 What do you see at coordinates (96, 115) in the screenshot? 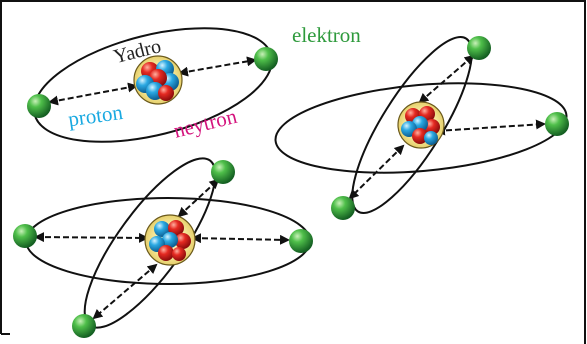
I see `proton-label: proton` at bounding box center [96, 115].